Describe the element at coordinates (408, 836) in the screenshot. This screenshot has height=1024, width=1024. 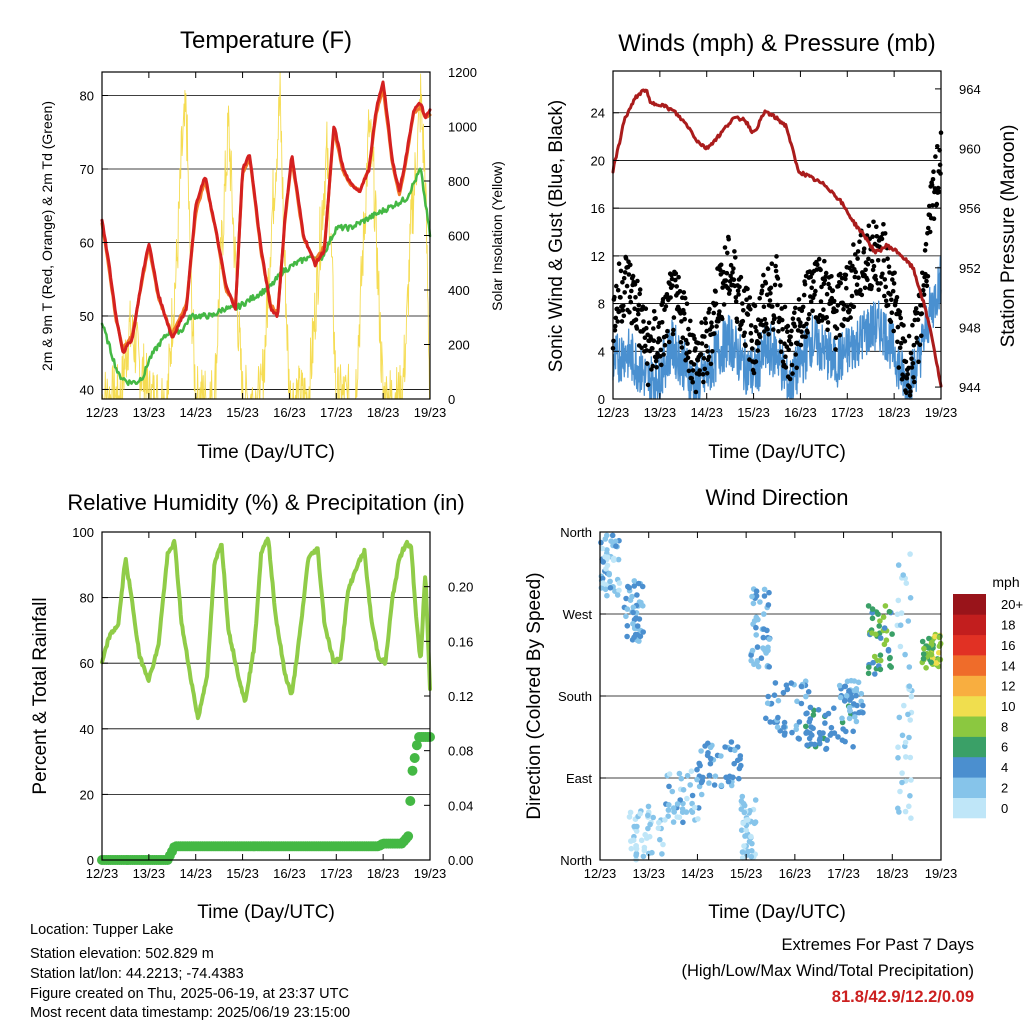
I see `rainfall-point` at that location.